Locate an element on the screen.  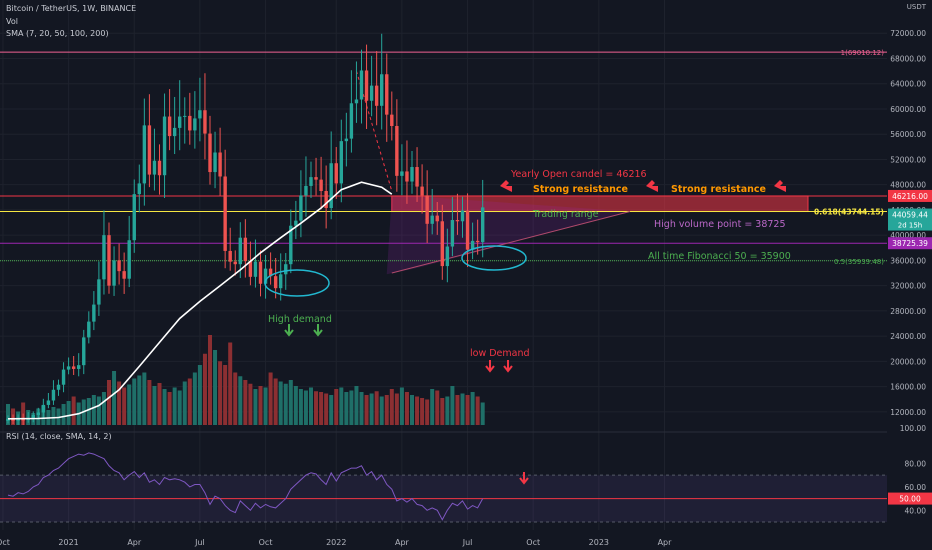
price-tick-label: 36000.00 is located at coordinates (908, 260).